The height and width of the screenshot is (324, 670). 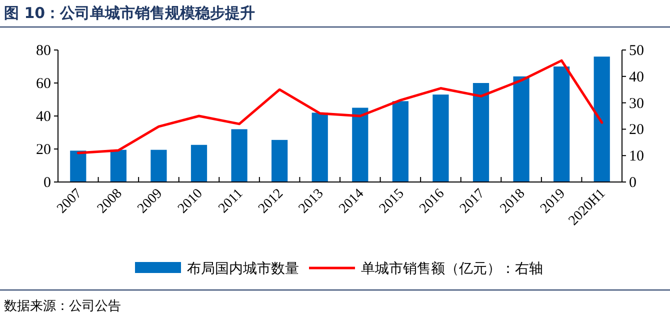 I want to click on y2-tick-label: 40, so click(x=636, y=77).